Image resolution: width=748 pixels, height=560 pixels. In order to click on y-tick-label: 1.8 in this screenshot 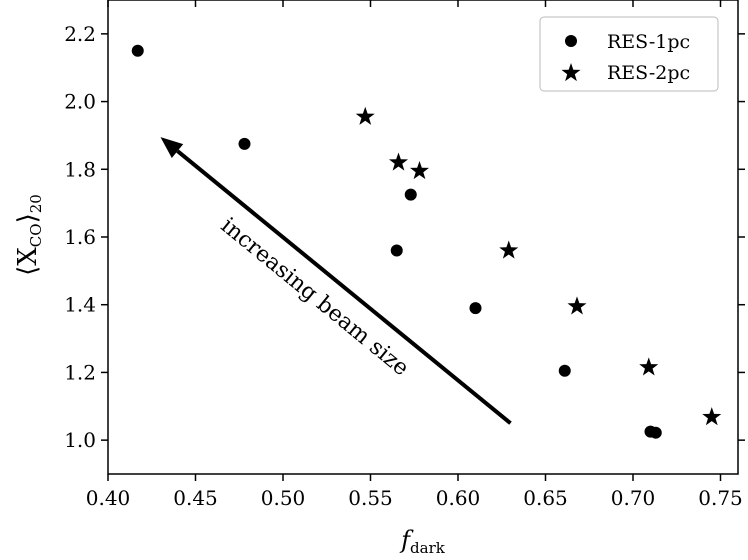, I will do `click(80, 169)`.